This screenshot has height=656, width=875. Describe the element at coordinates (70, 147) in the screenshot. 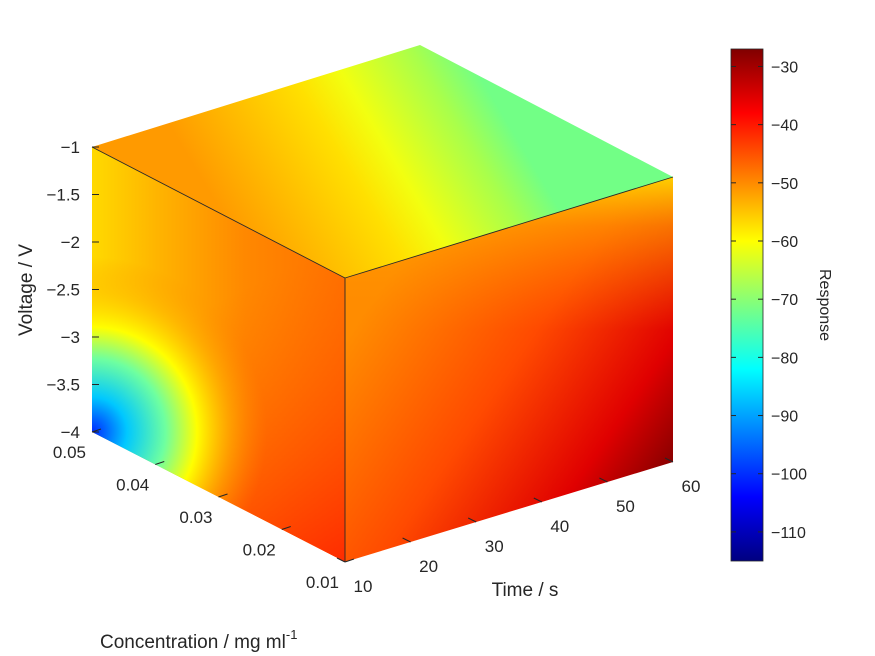

I see `voltage-tick-label: −1` at that location.